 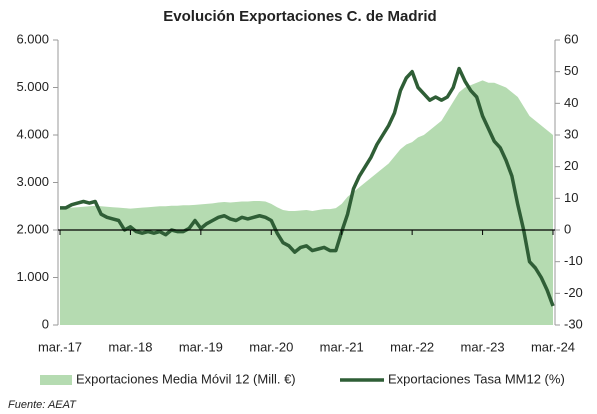 What do you see at coordinates (571, 197) in the screenshot?
I see `y2-tick-label: 10` at bounding box center [571, 197].